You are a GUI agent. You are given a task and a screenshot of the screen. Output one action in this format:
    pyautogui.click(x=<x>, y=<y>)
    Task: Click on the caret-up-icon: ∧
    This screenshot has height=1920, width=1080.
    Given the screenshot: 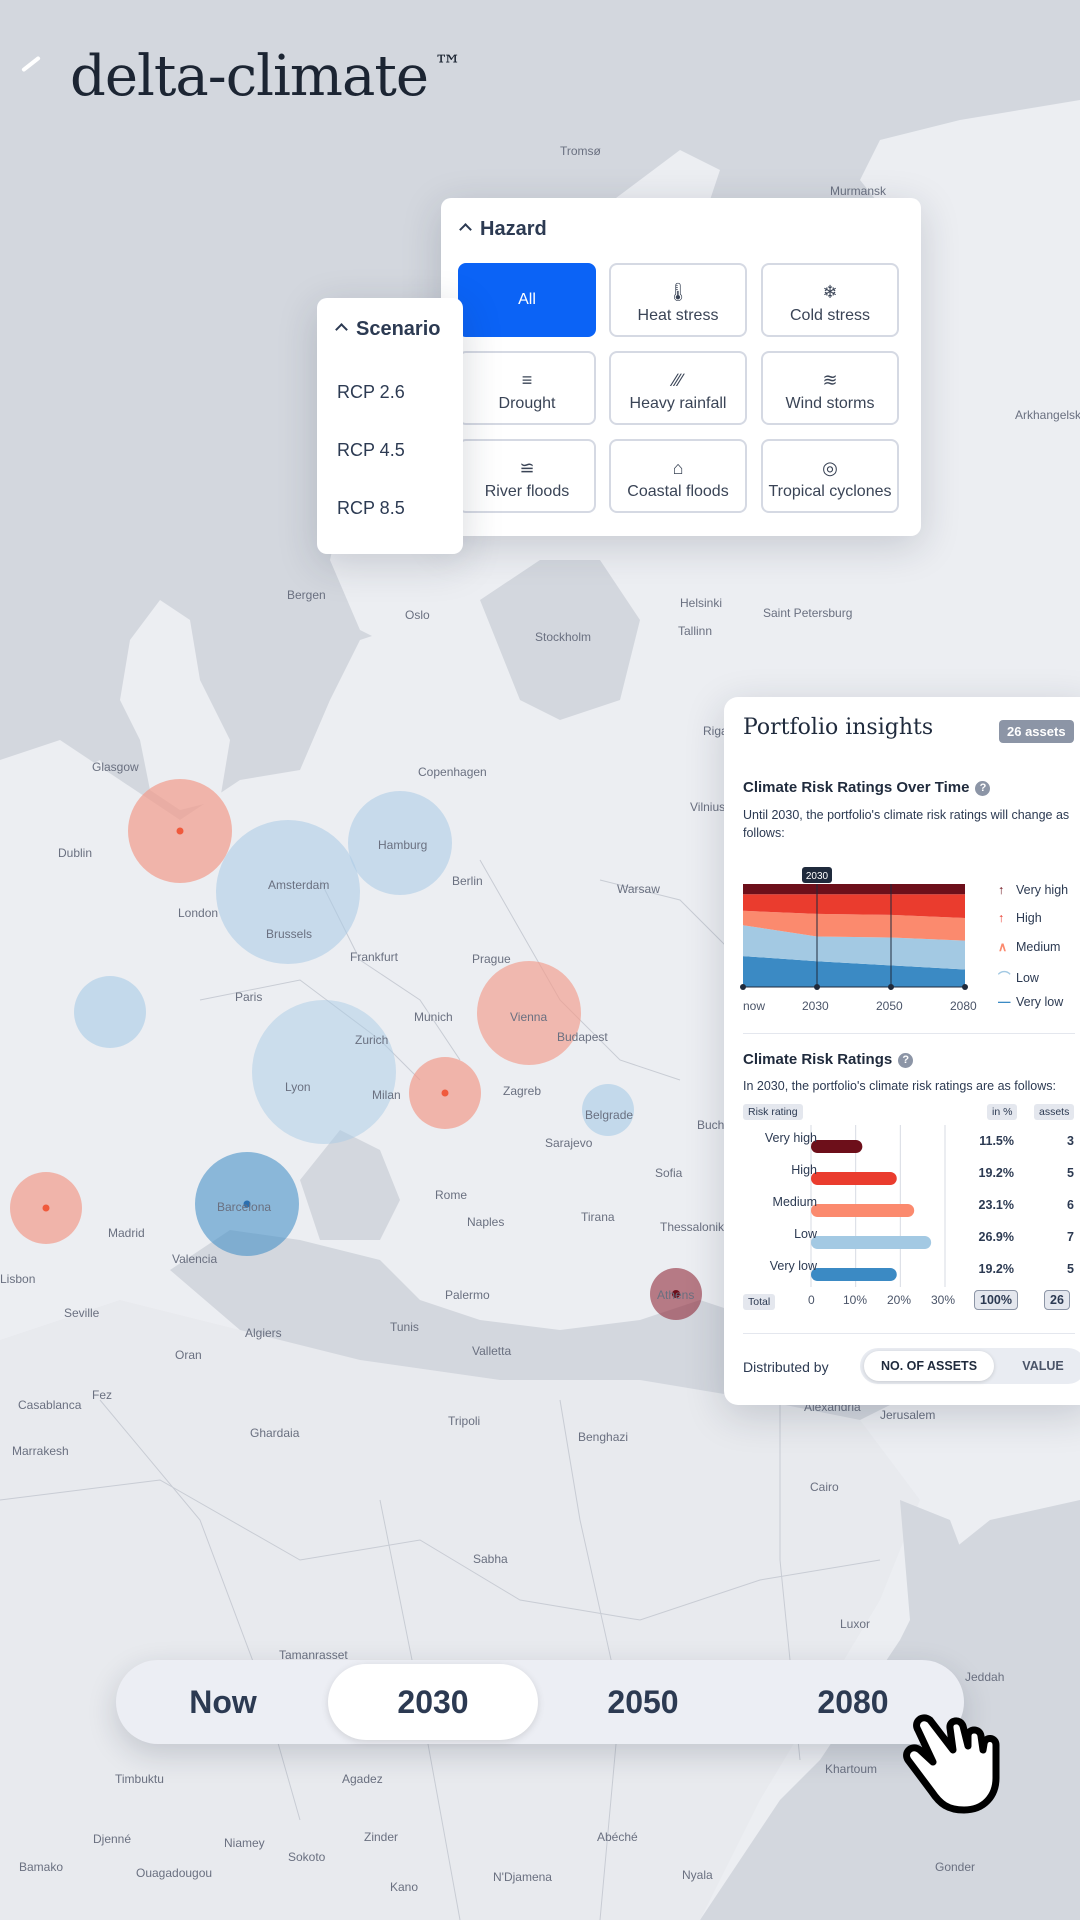 What is the action you would take?
    pyautogui.click(x=1003, y=947)
    